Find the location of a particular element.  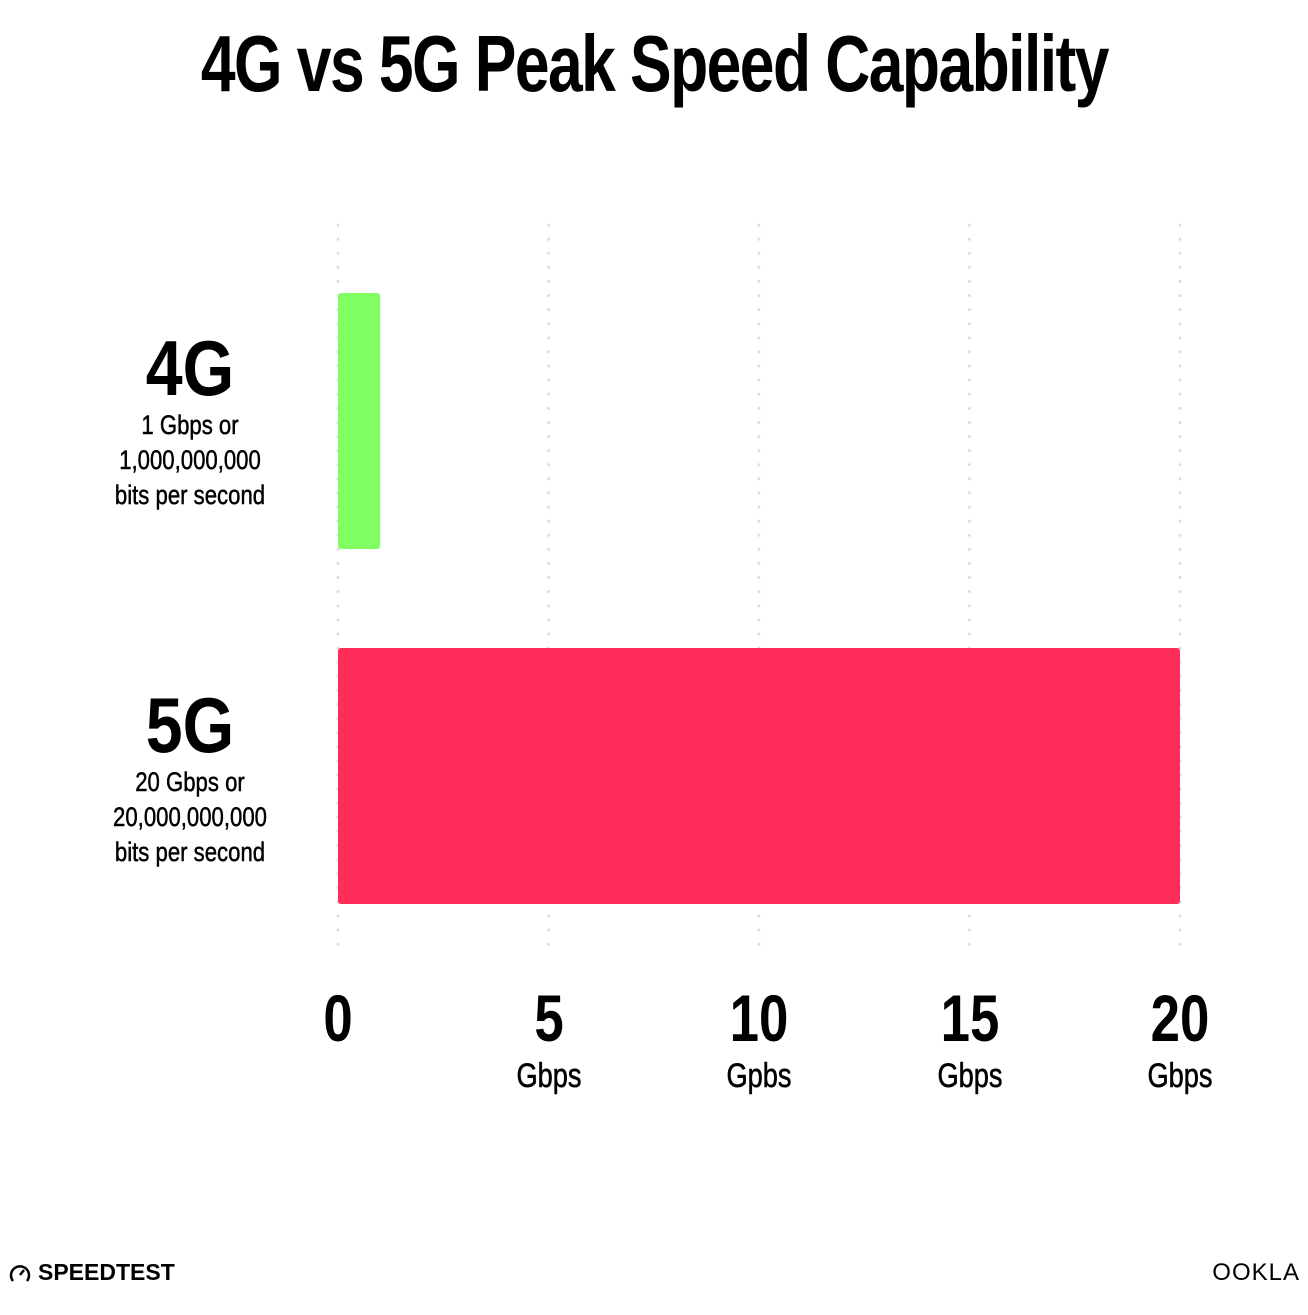

tick-label: 5 Gbps is located at coordinates (549, 1038).